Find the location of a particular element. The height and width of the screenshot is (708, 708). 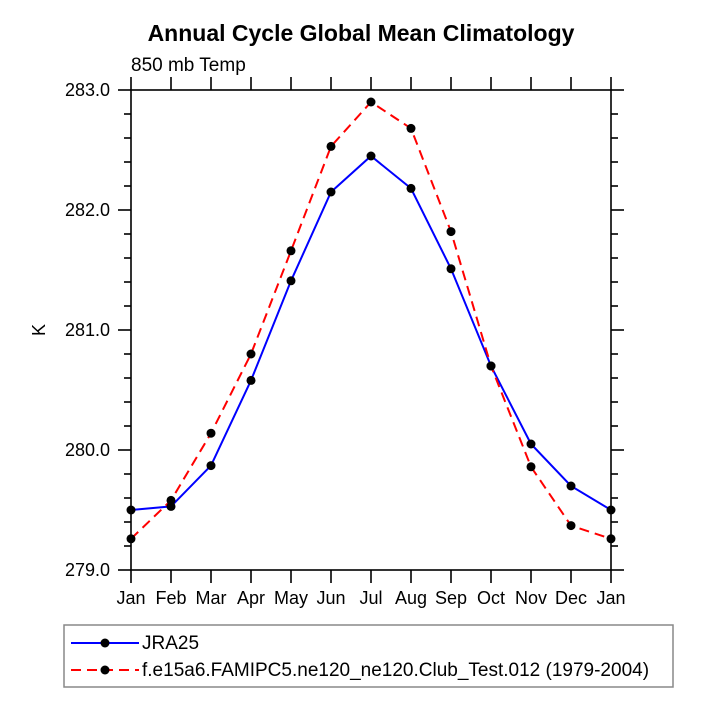

chart-subtitle: 850 mb Temp is located at coordinates (188, 65).